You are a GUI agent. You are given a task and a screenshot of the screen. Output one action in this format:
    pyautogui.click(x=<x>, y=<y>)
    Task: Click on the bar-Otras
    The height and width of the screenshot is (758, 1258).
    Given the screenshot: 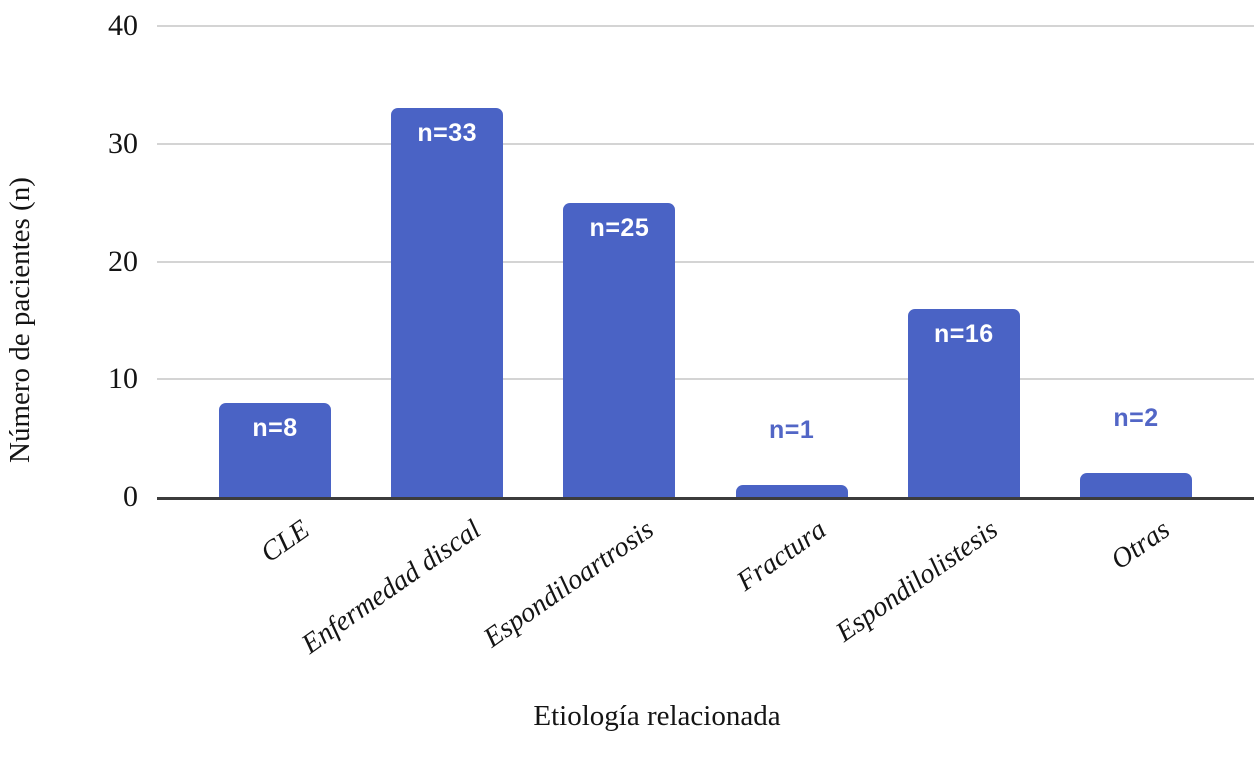 What is the action you would take?
    pyautogui.click(x=1136, y=485)
    